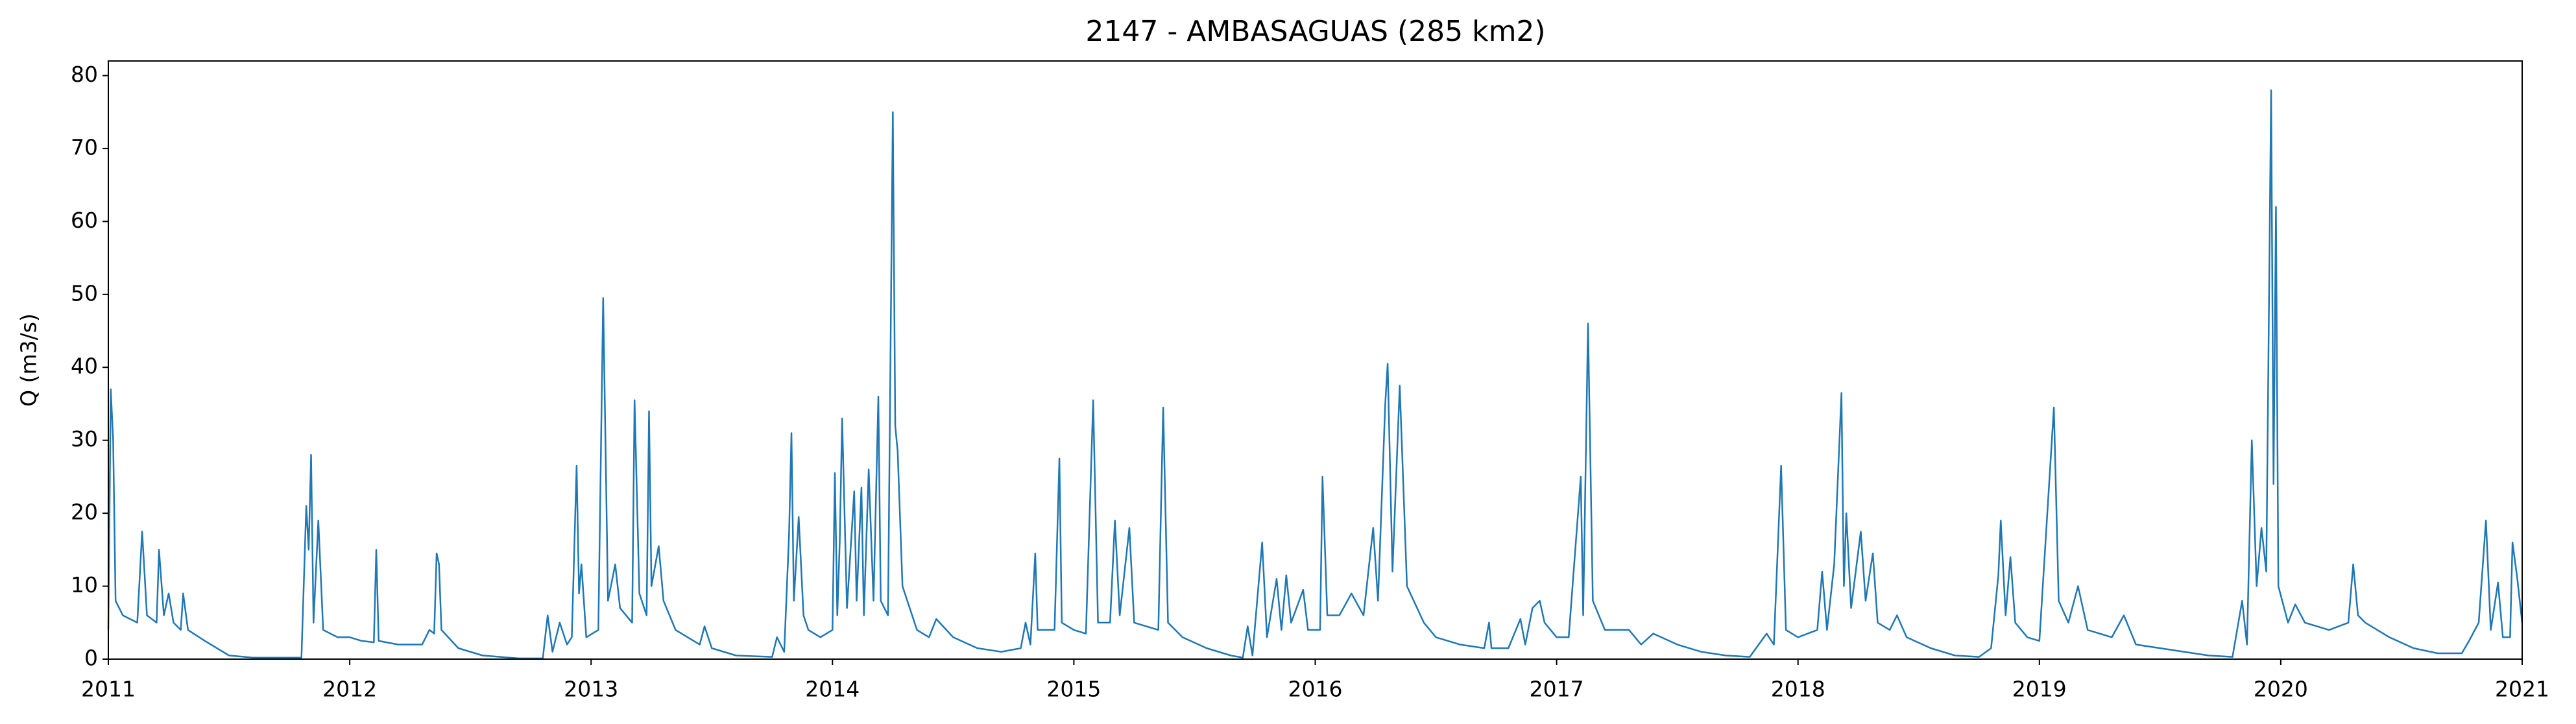 This screenshot has width=2576, height=724. I want to click on x-tick-label: 2013, so click(591, 689).